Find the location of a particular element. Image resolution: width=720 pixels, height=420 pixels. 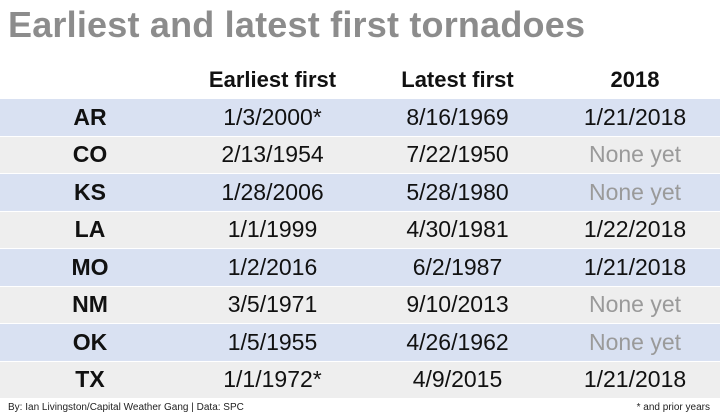

state-cell: AR is located at coordinates (90, 117).